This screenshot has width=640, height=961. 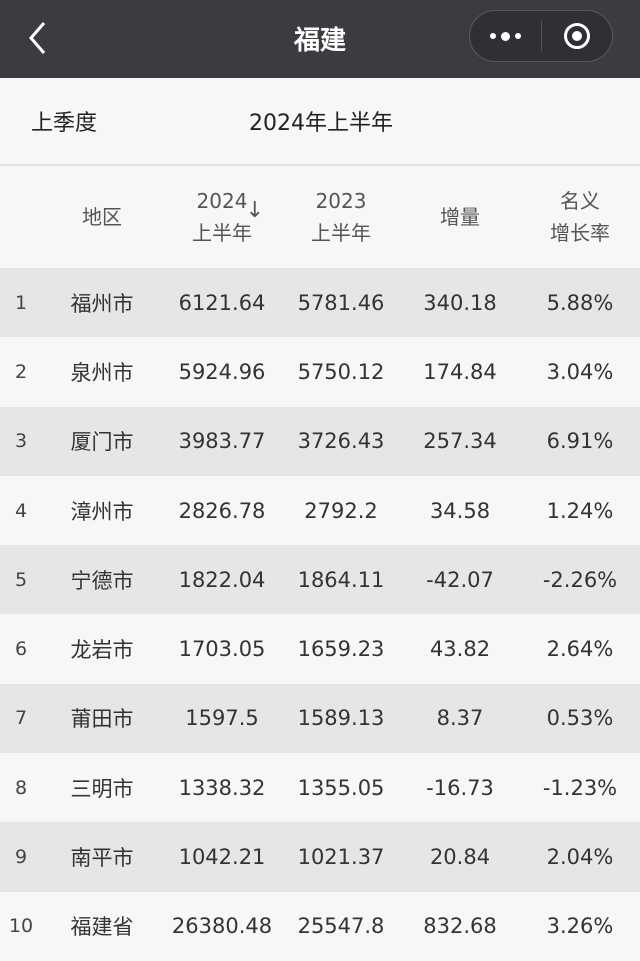 I want to click on rank-cell: 1, so click(x=21, y=302).